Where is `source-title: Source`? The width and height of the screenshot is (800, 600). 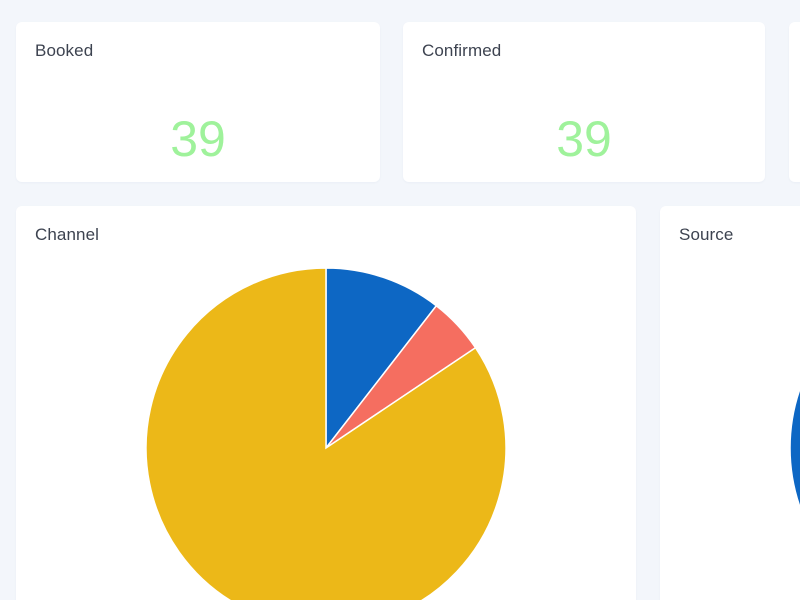 source-title: Source is located at coordinates (706, 234).